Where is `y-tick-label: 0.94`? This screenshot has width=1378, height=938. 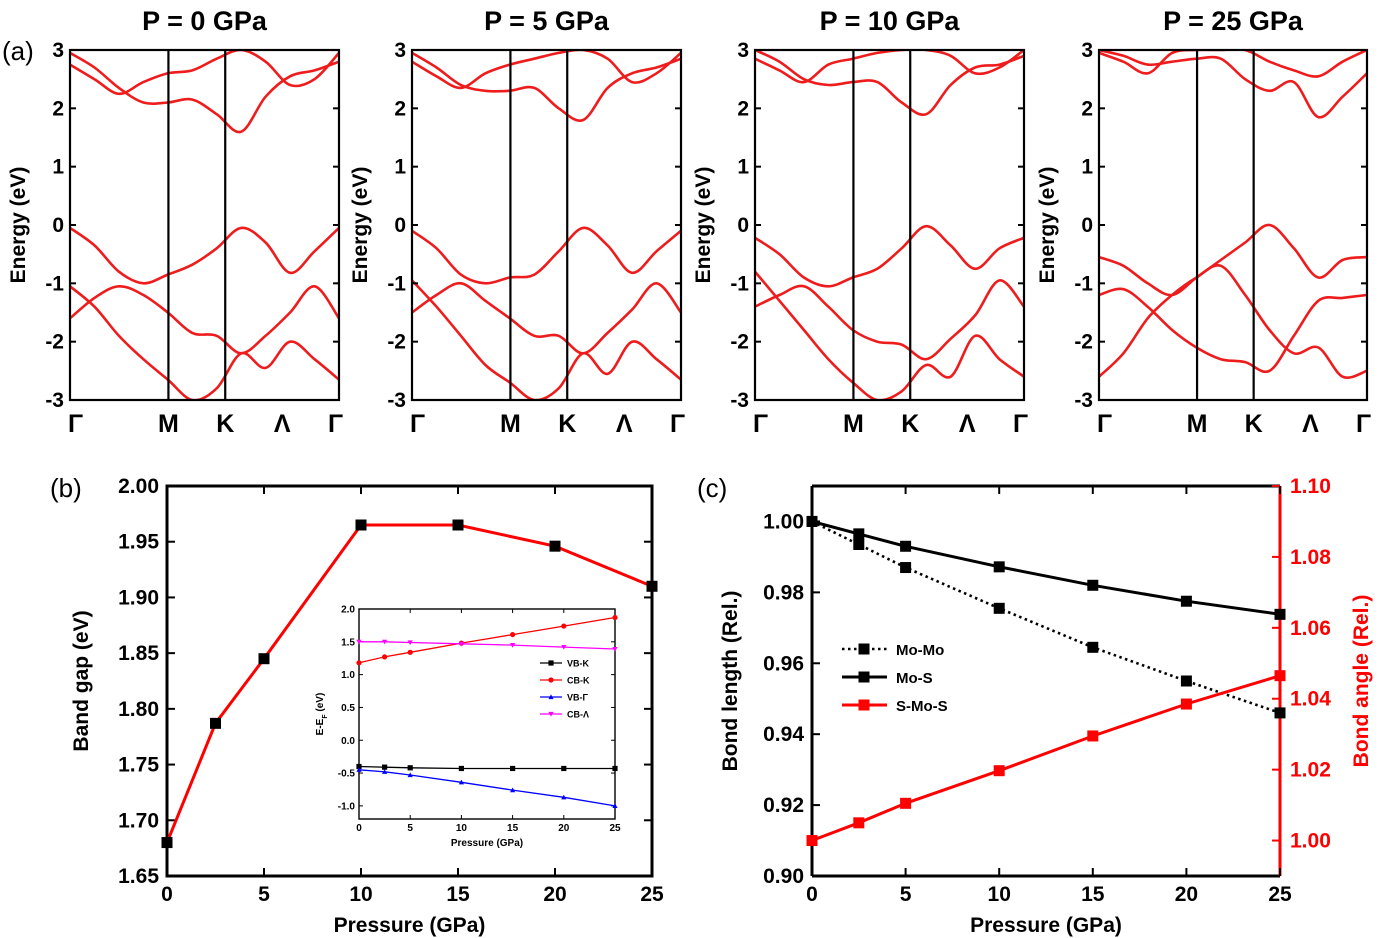
y-tick-label: 0.94 is located at coordinates (783, 734).